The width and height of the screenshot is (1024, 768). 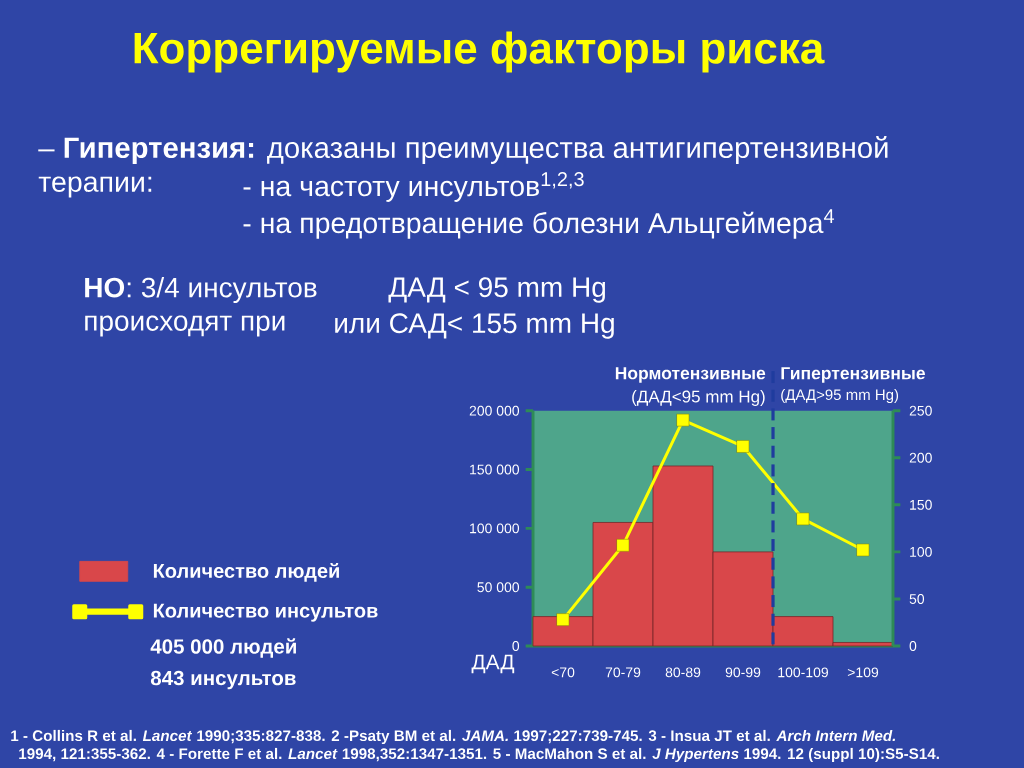 I want to click on text: 1 - Collins R et al. Lancet 1990;335:827-838. 2 -Psaty BM et al. JAMA. 1997;227:739-745. 3 - Insua JT et al. Arch Intern Med., so click(x=453, y=737).